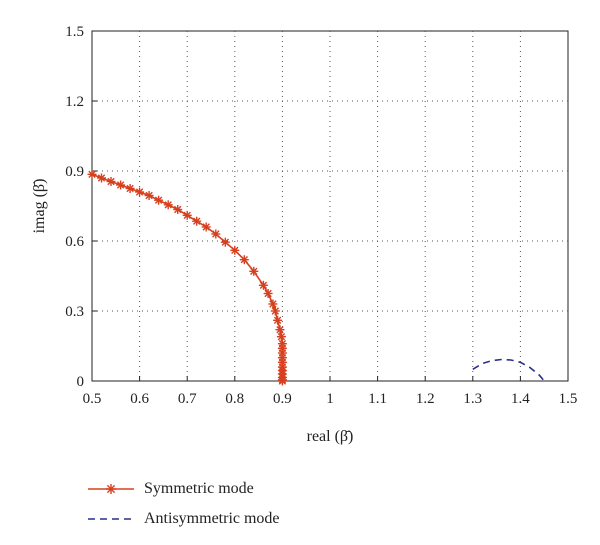 The height and width of the screenshot is (545, 600). Describe the element at coordinates (282, 399) in the screenshot. I see `x-tick-label: 0.9` at that location.